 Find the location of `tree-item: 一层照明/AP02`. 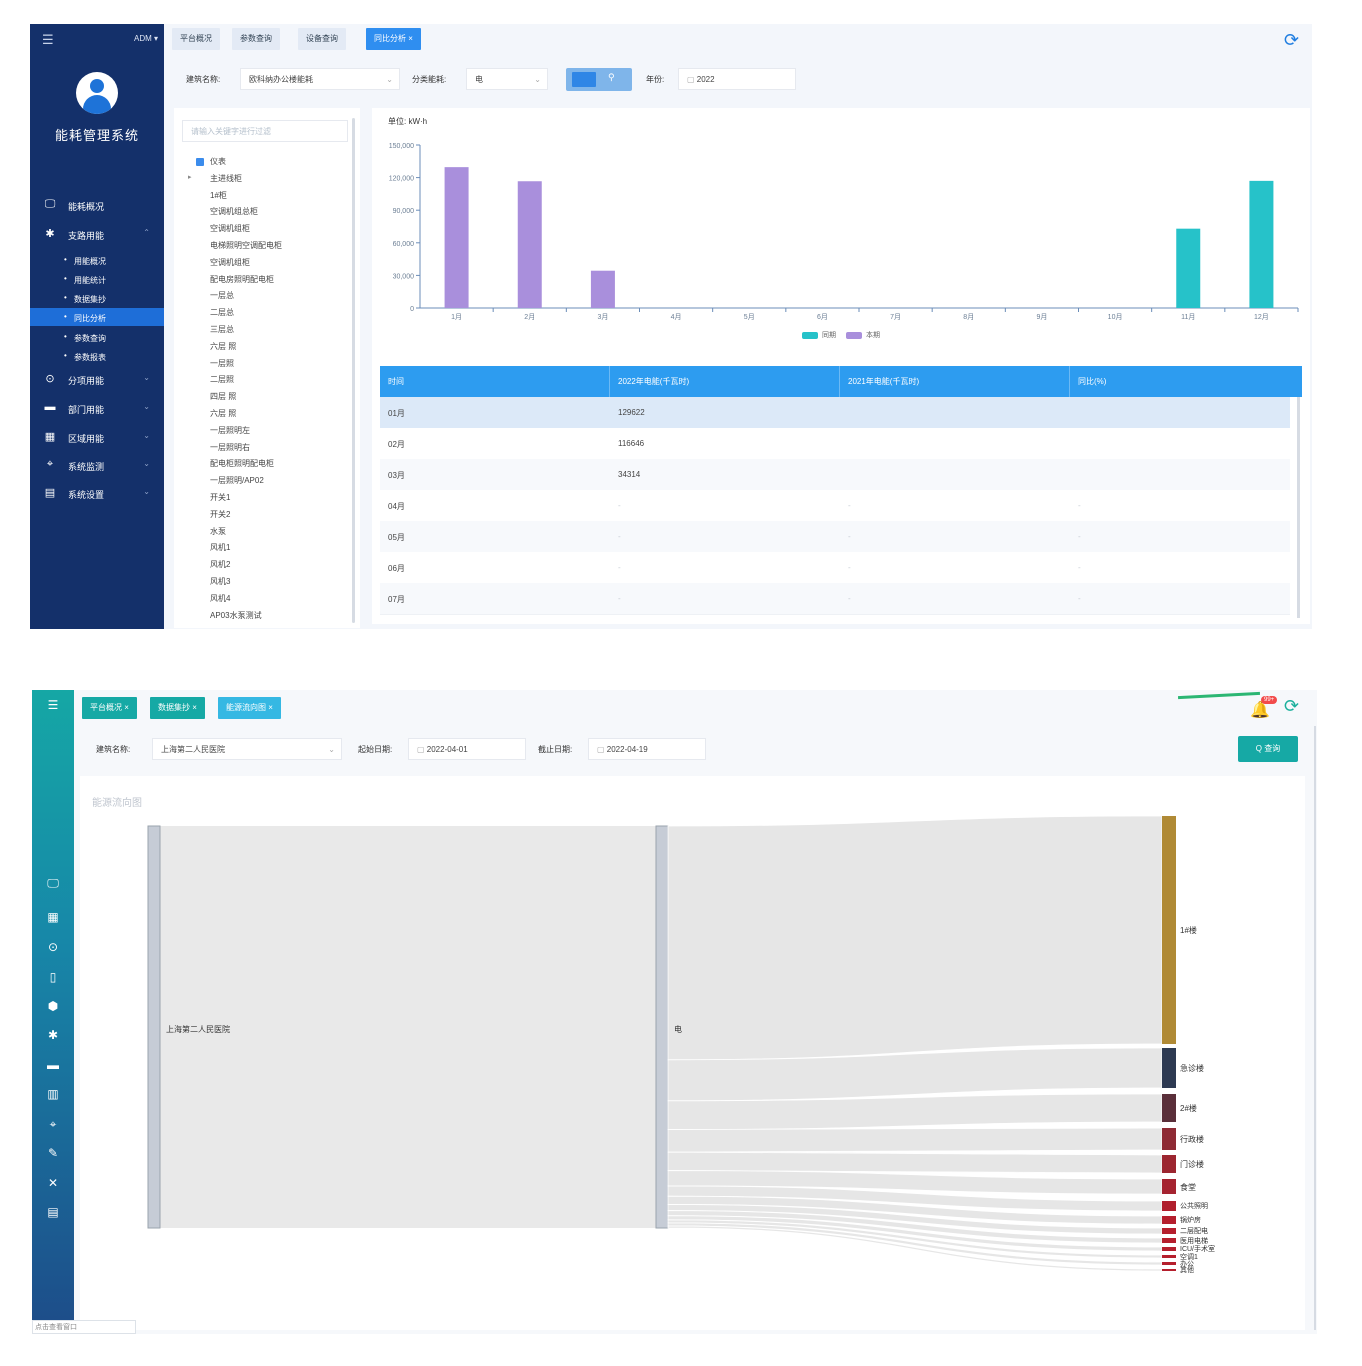

tree-item: 一层照明/AP02 is located at coordinates (237, 481).